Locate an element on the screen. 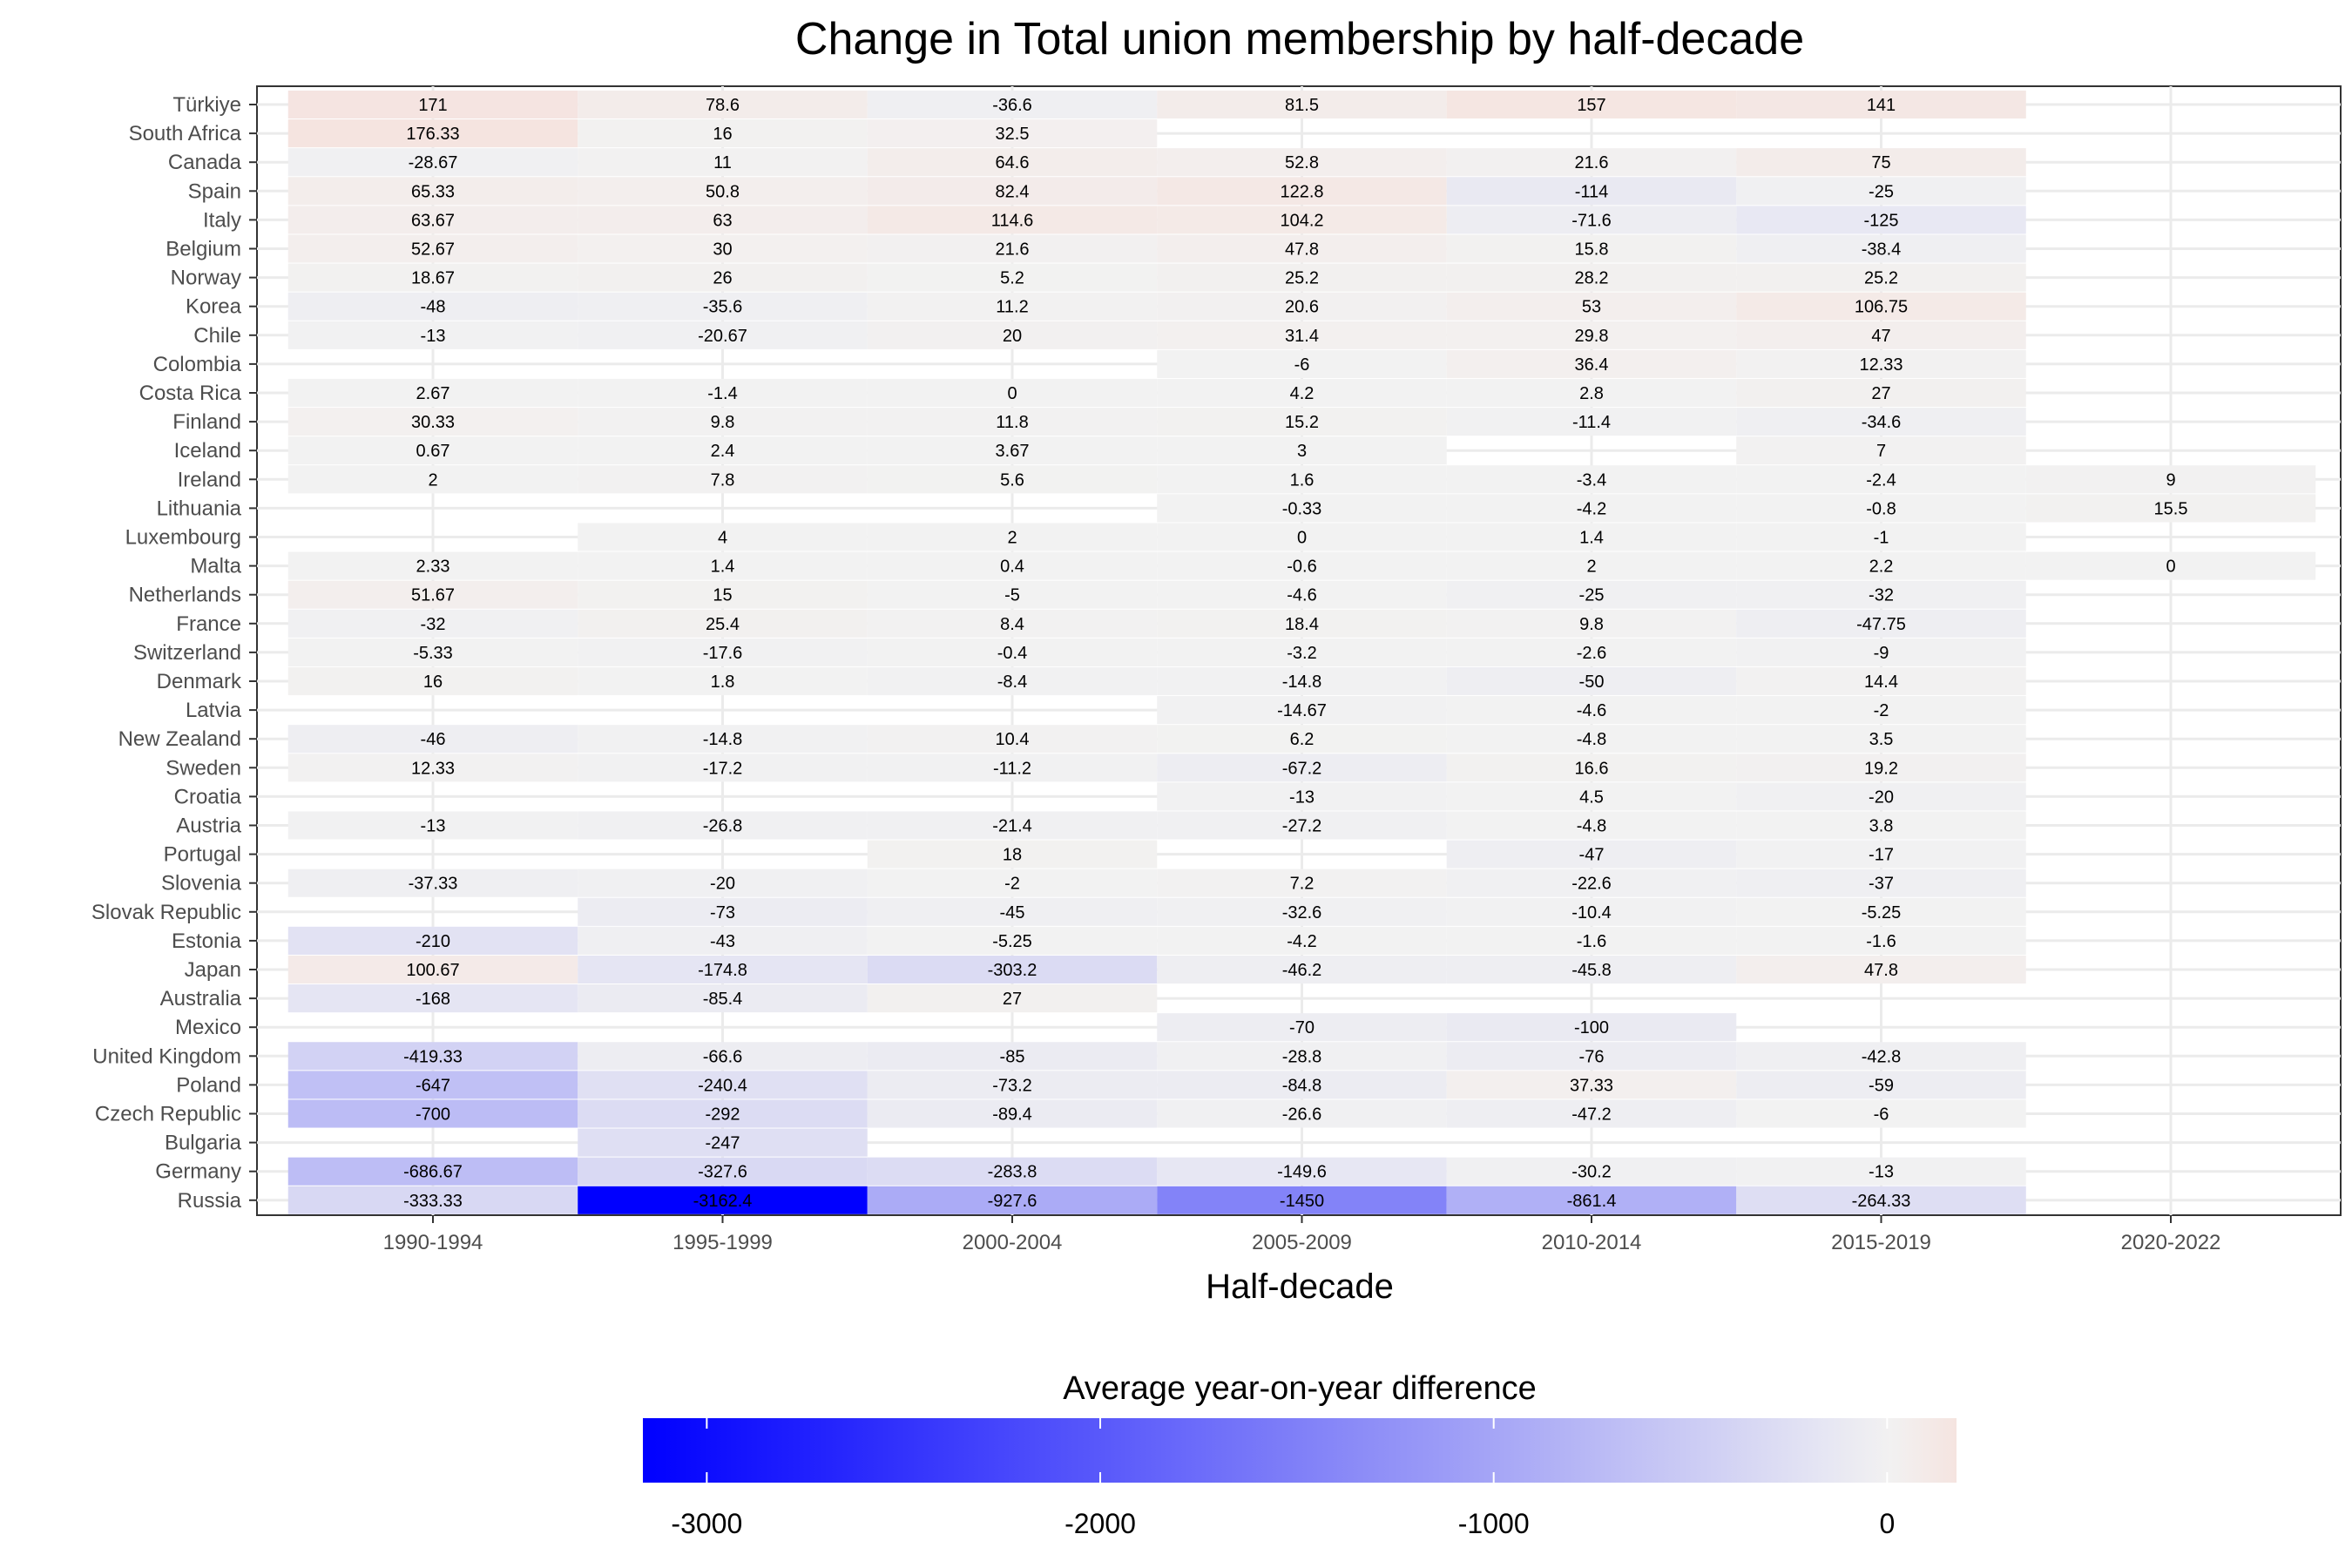  cell-value-label: 1.4 is located at coordinates (723, 567).